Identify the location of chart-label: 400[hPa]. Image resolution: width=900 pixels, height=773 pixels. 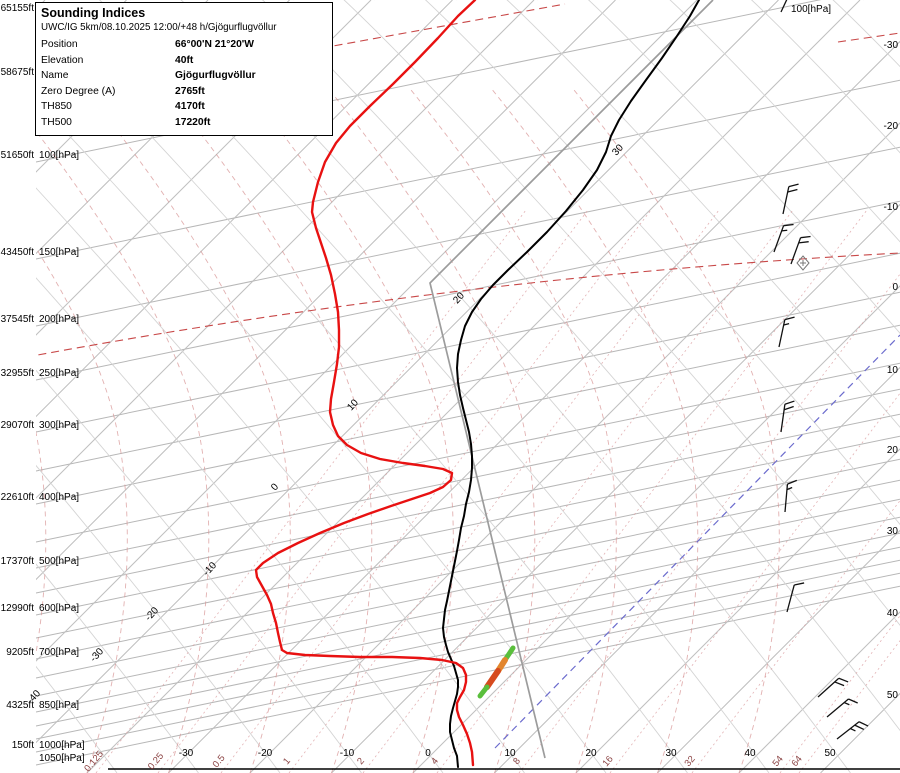
(59, 497).